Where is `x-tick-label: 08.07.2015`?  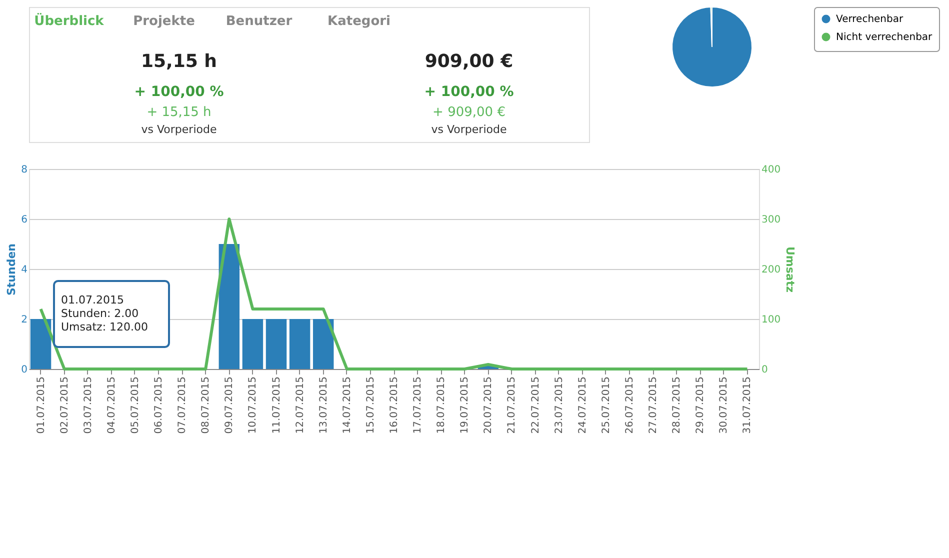
x-tick-label: 08.07.2015 is located at coordinates (206, 405).